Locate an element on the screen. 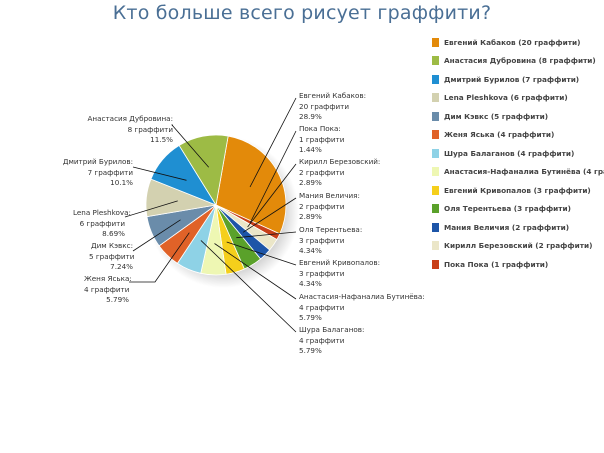 The image size is (604, 453). callout-value: 6 граффити is located at coordinates (102, 223).